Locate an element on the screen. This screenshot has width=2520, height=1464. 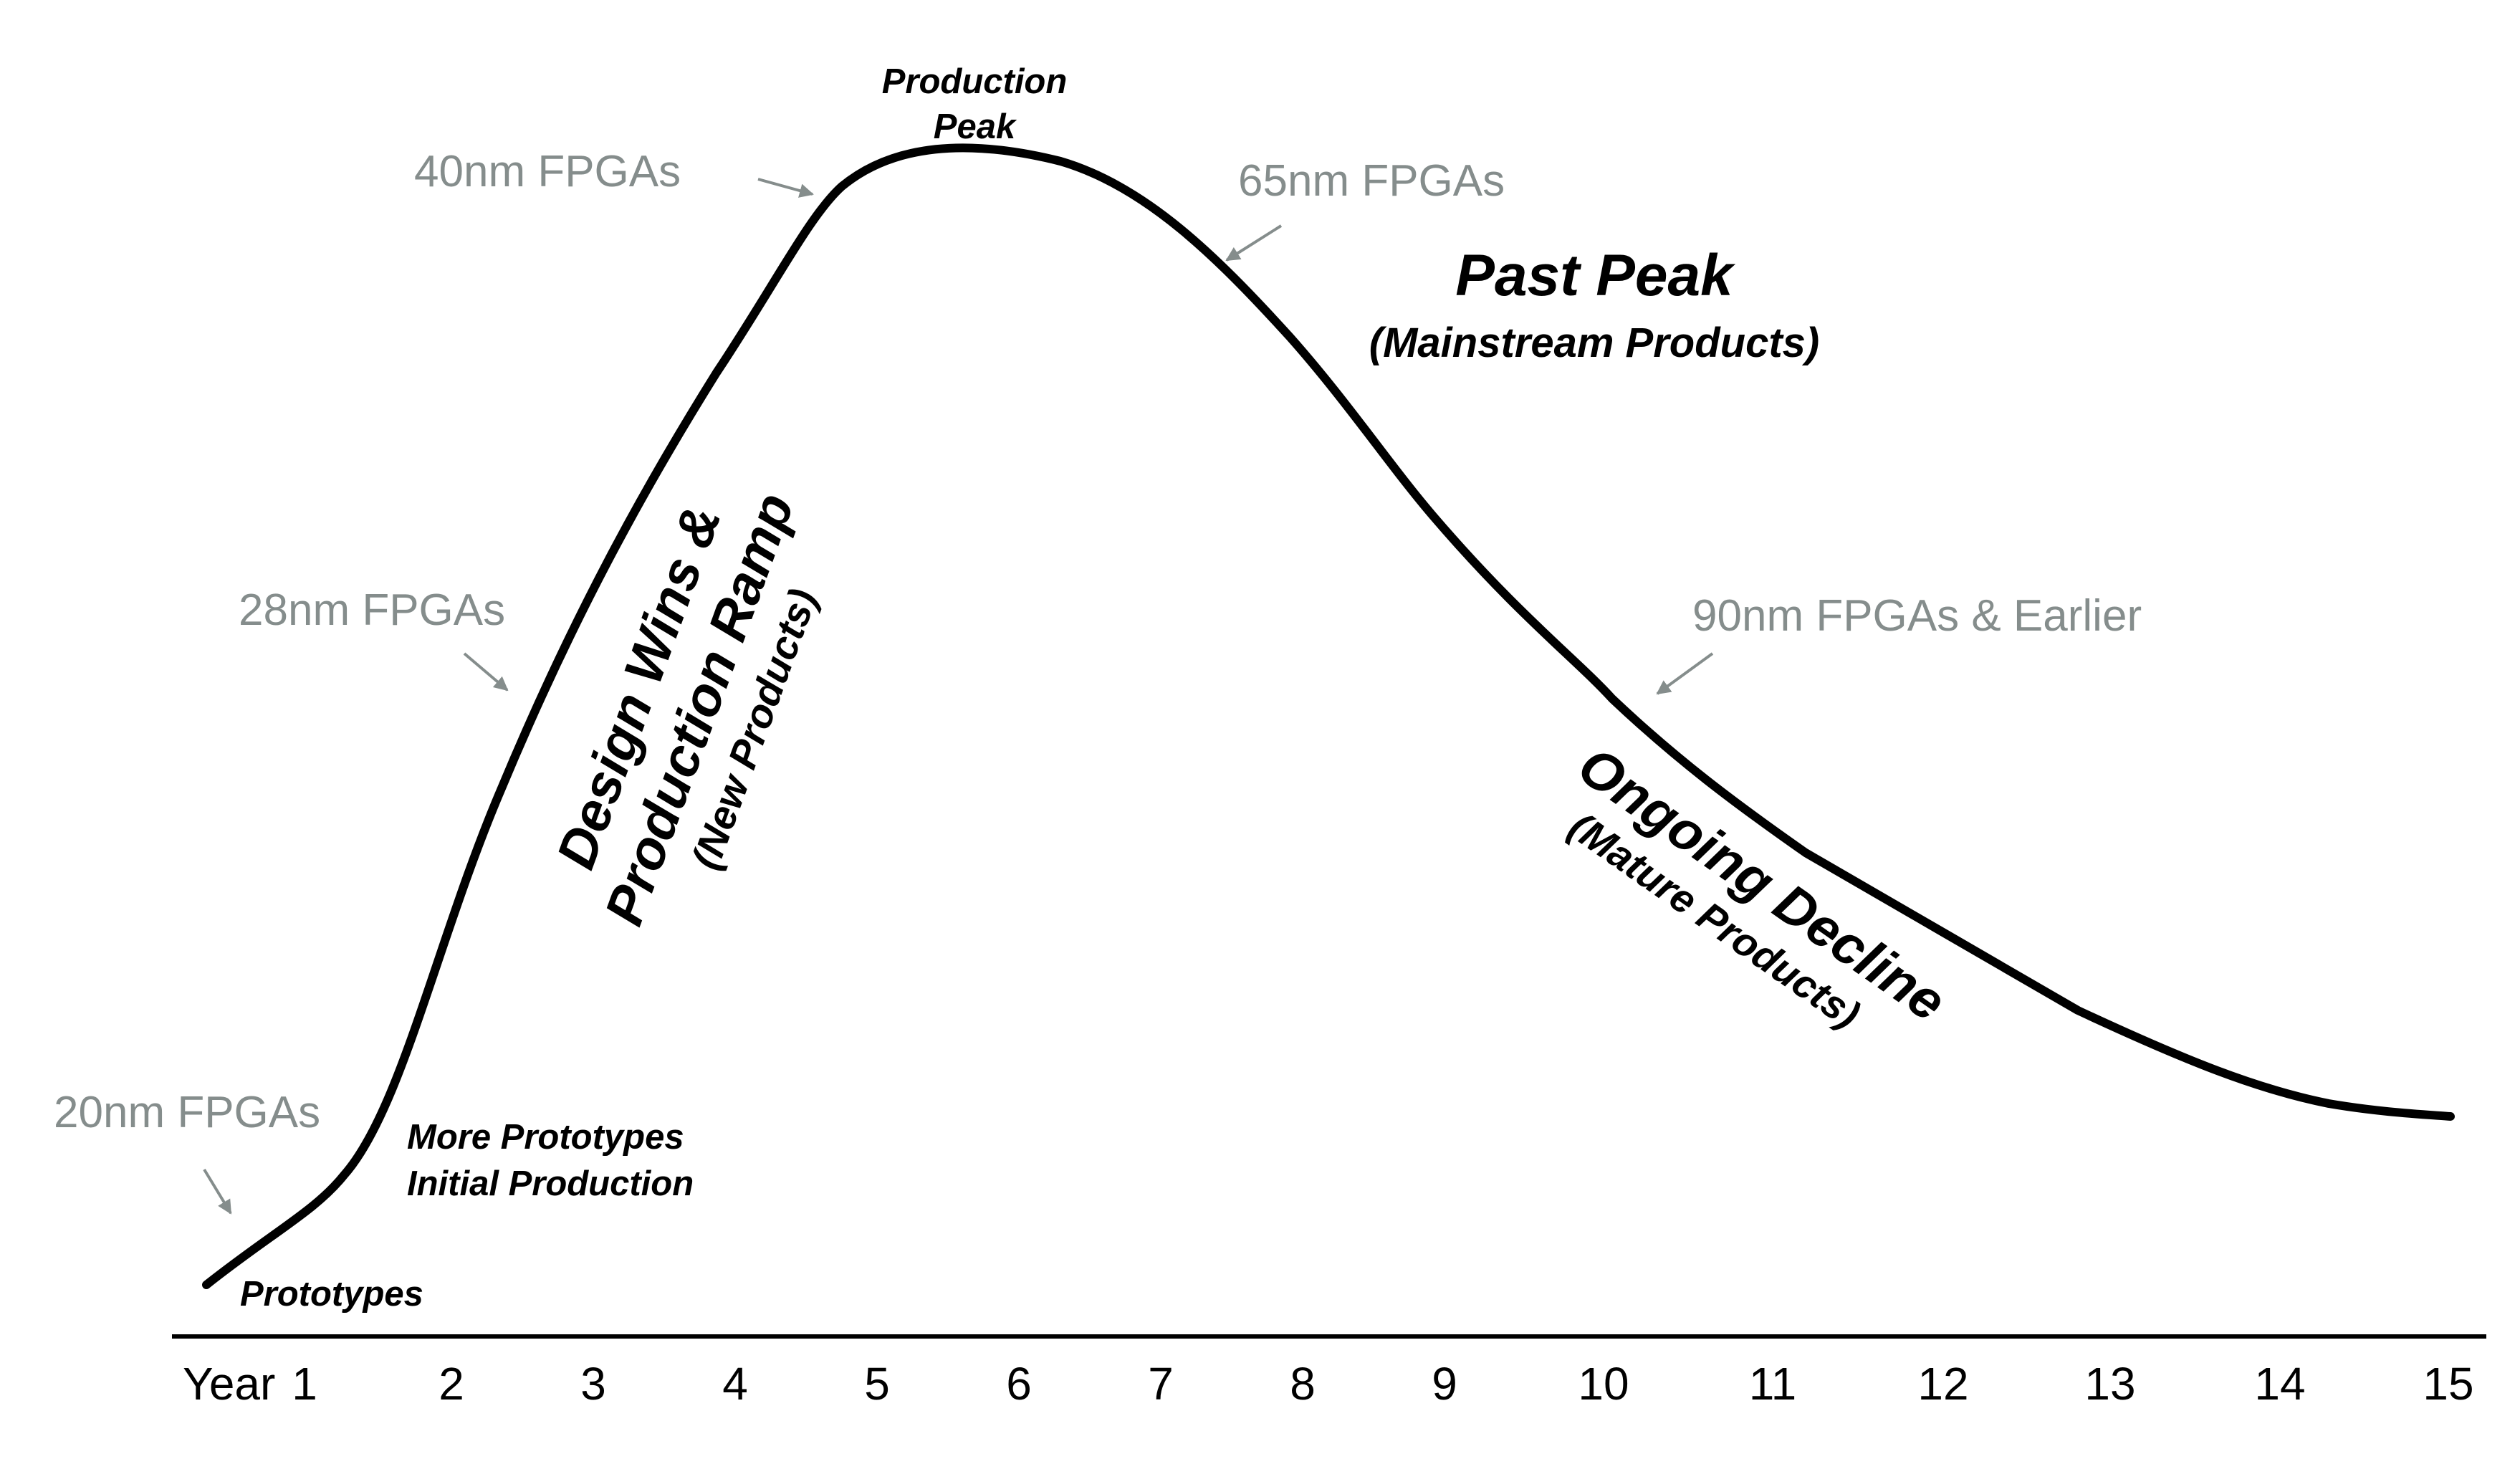
arrow-40nm is located at coordinates (785, 188).